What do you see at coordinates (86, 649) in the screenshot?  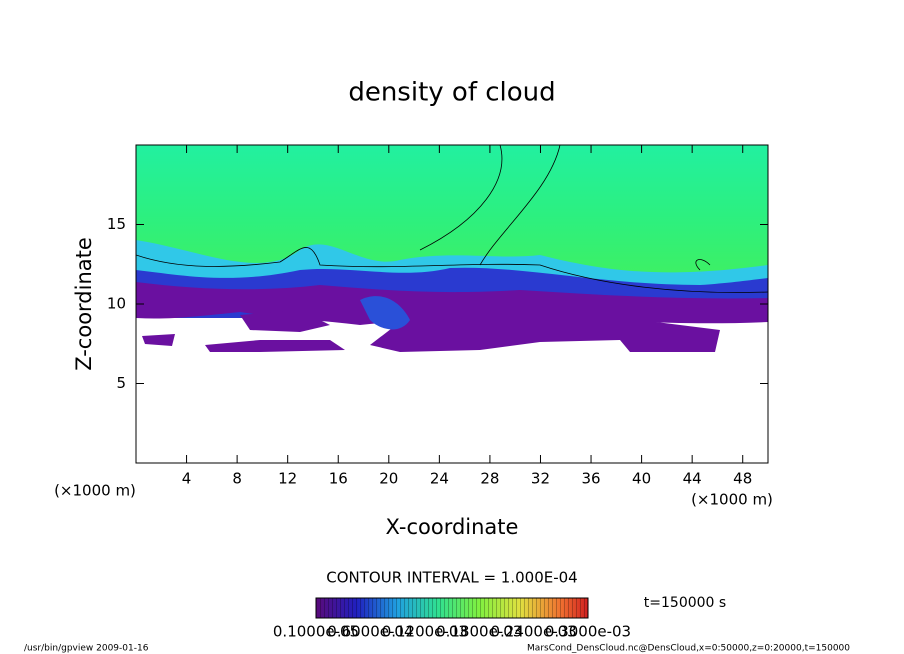 I see `footer-left: /usr/bin/gpview 2009-01-16` at bounding box center [86, 649].